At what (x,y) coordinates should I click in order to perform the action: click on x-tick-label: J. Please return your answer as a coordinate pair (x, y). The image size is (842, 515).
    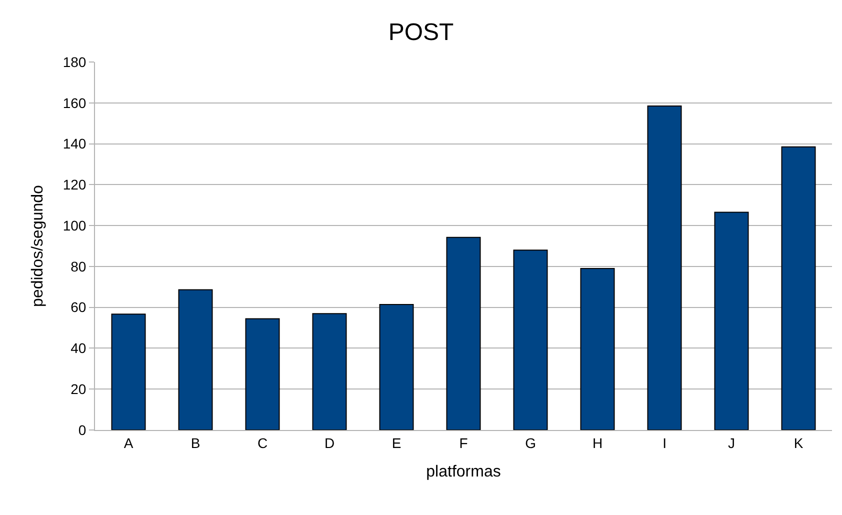
    Looking at the image, I should click on (731, 442).